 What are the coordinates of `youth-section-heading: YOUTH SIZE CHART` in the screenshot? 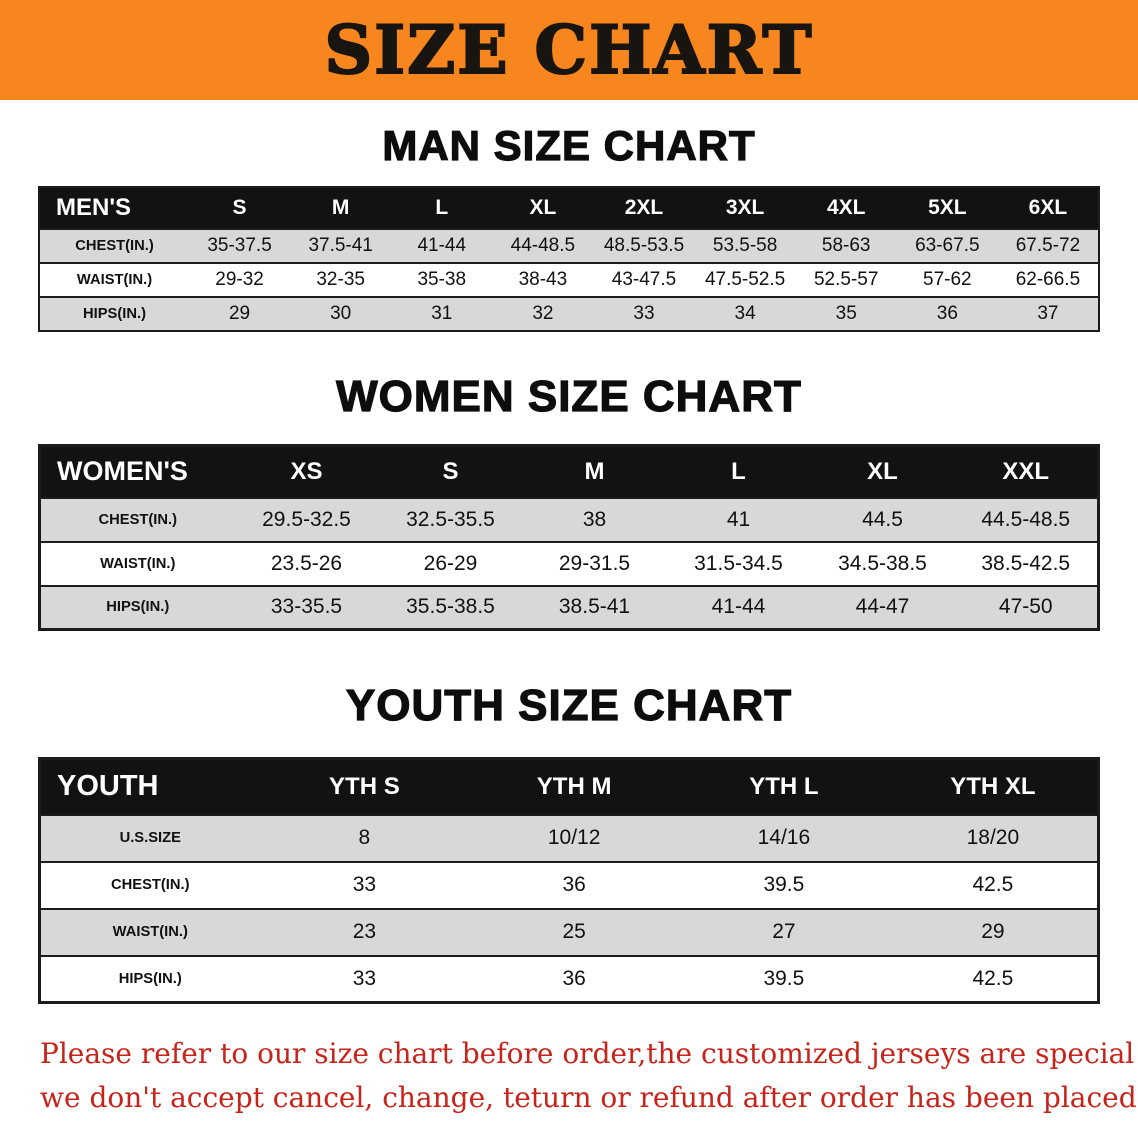 It's located at (569, 705).